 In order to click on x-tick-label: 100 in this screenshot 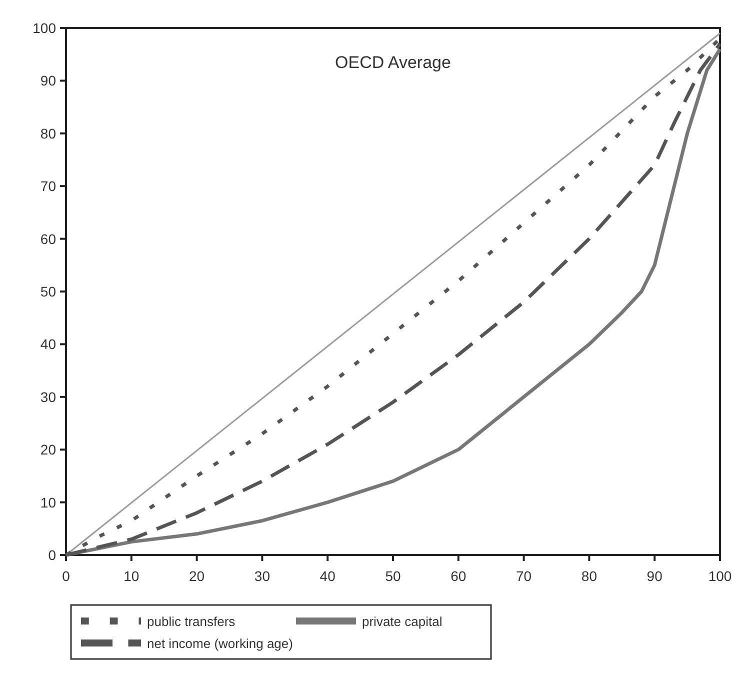, I will do `click(720, 576)`.